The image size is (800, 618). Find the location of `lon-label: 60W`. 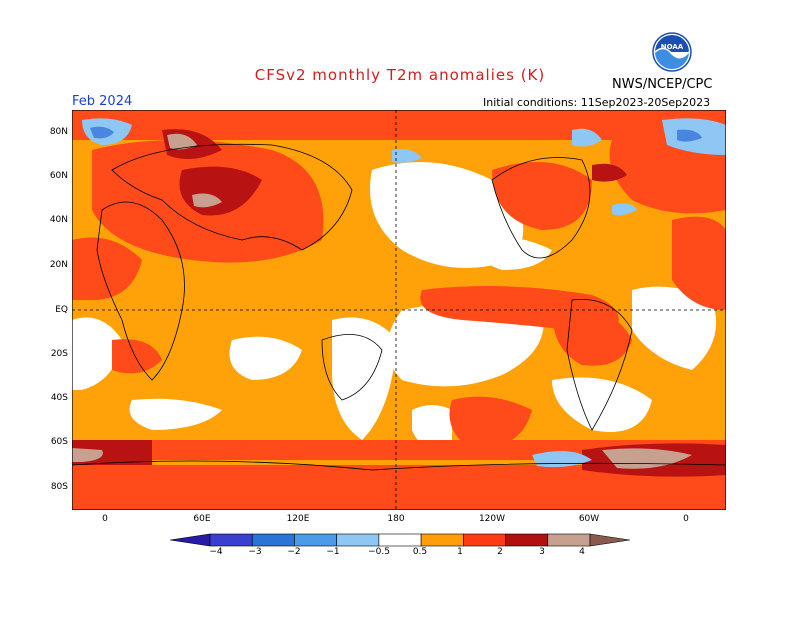

lon-label: 60W is located at coordinates (589, 519).